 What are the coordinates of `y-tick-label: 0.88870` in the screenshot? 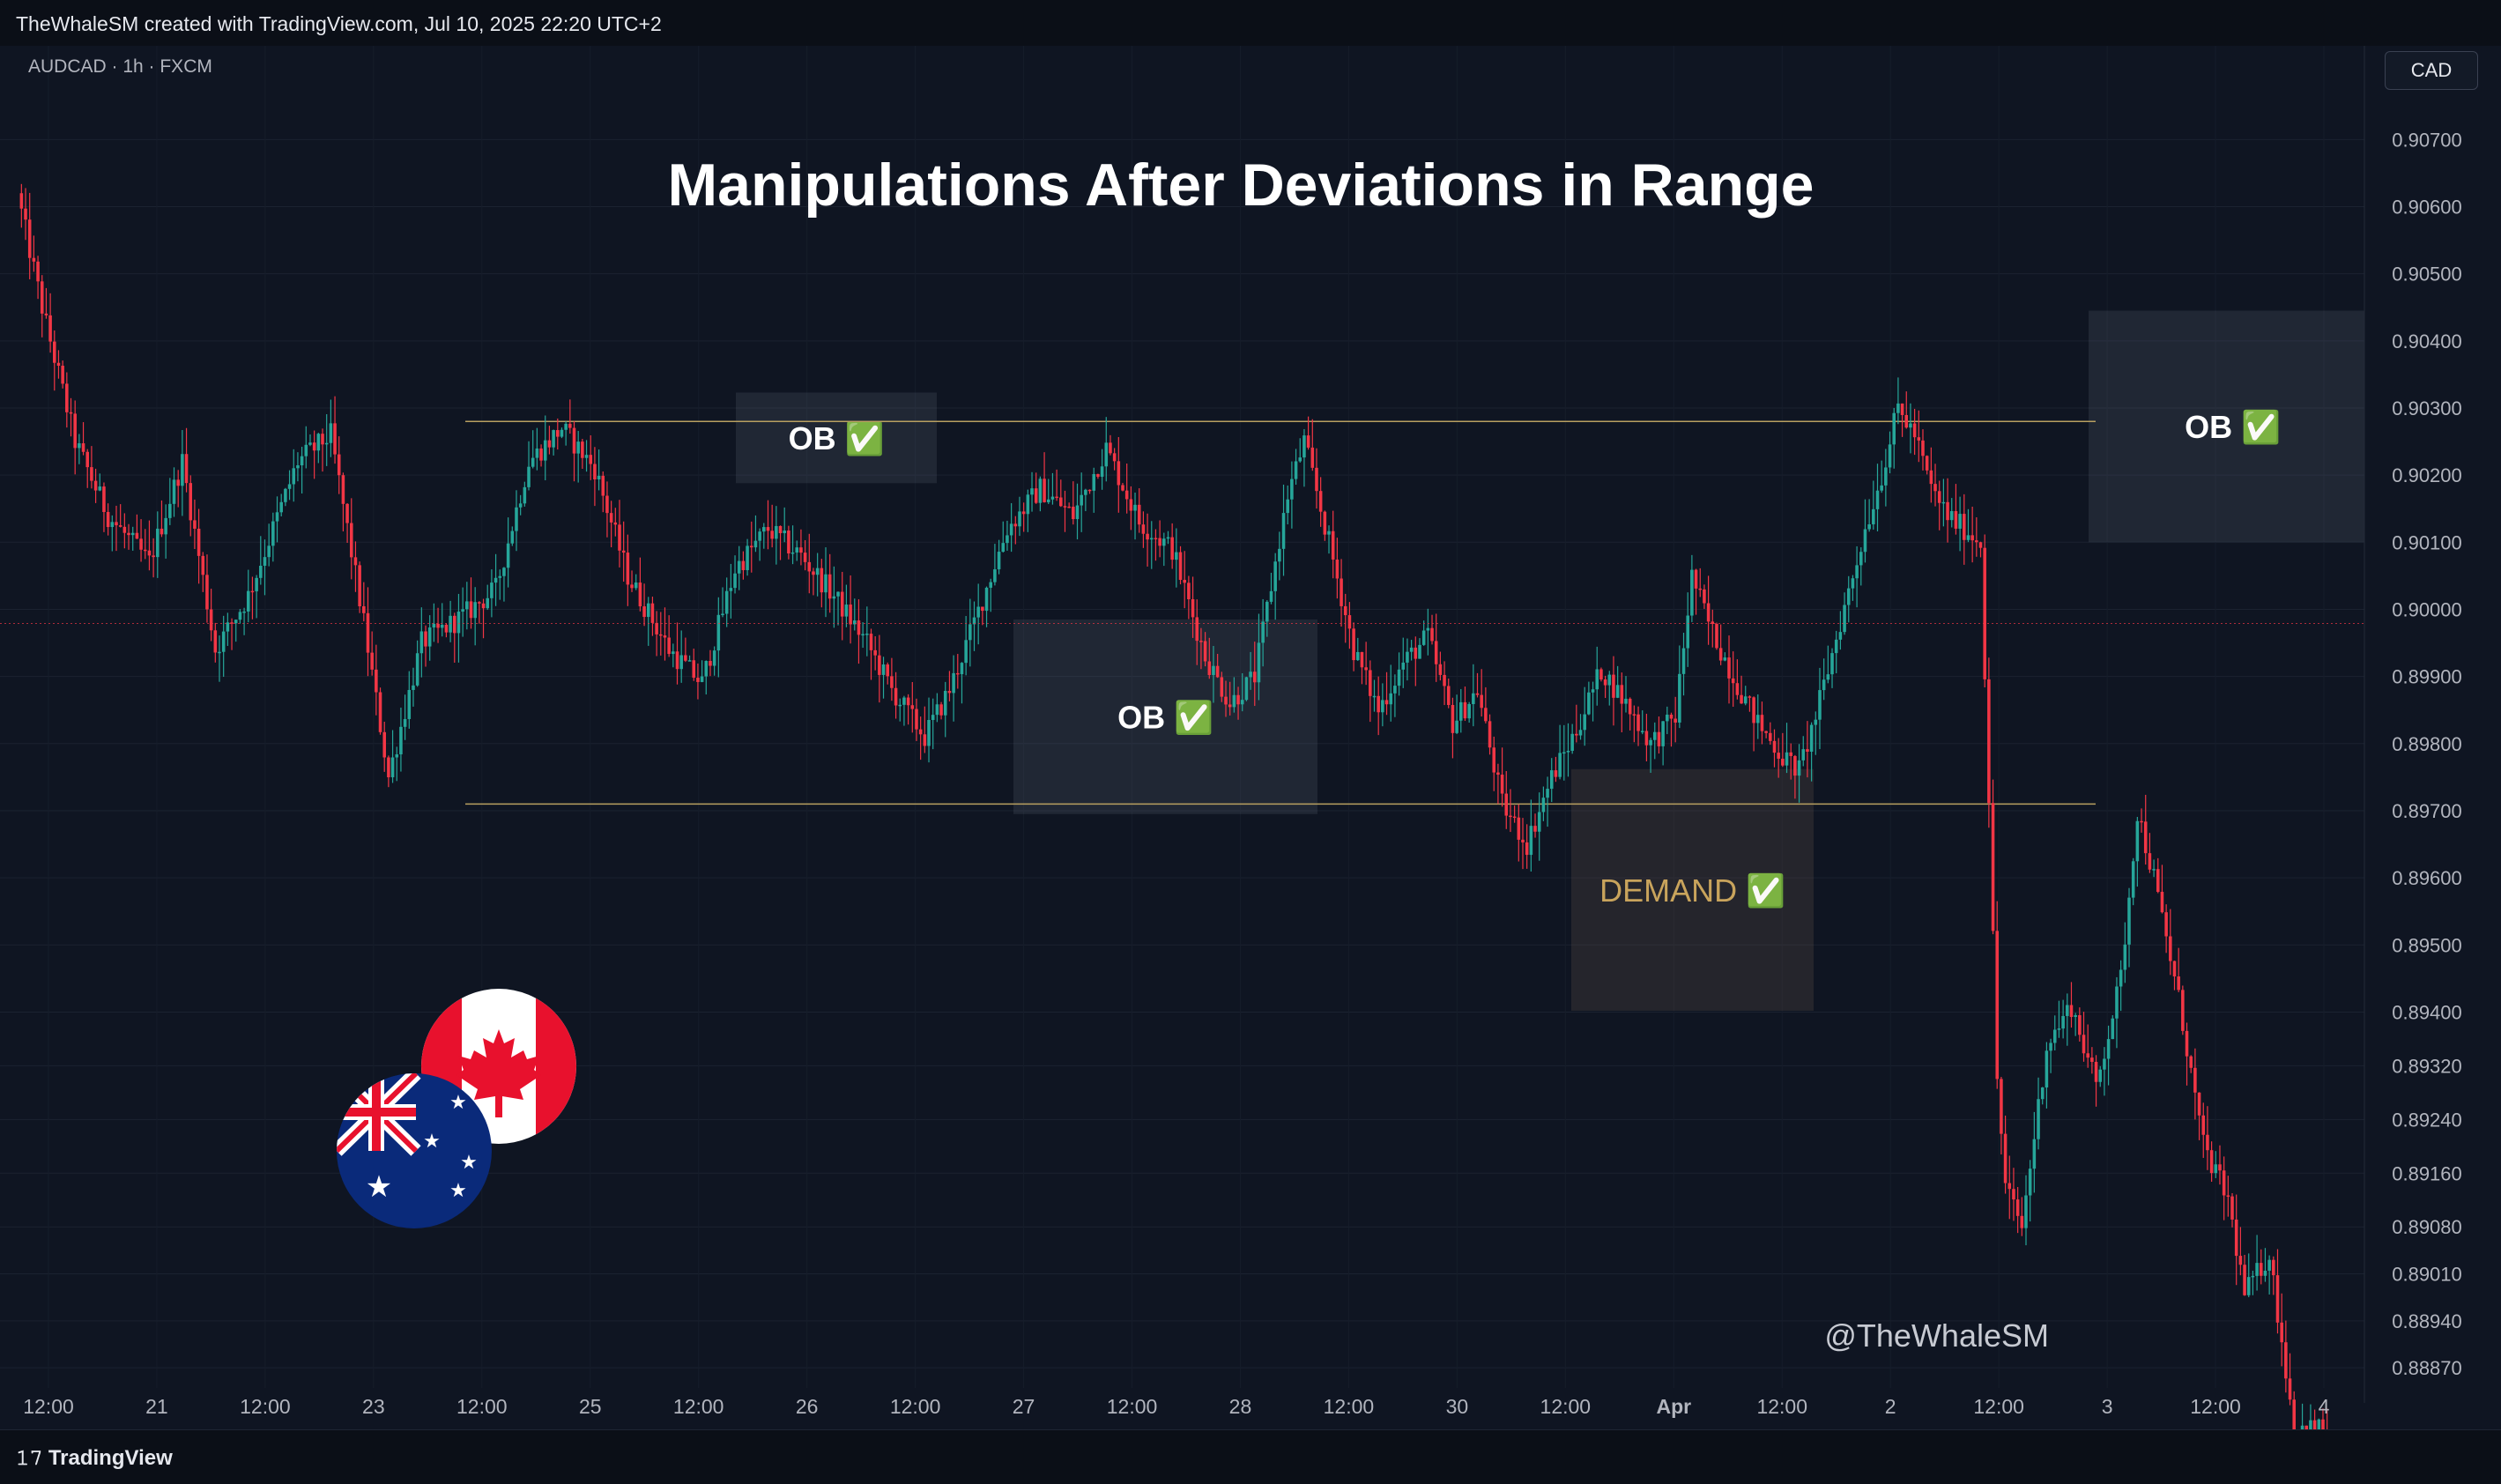 It's located at (2427, 1368).